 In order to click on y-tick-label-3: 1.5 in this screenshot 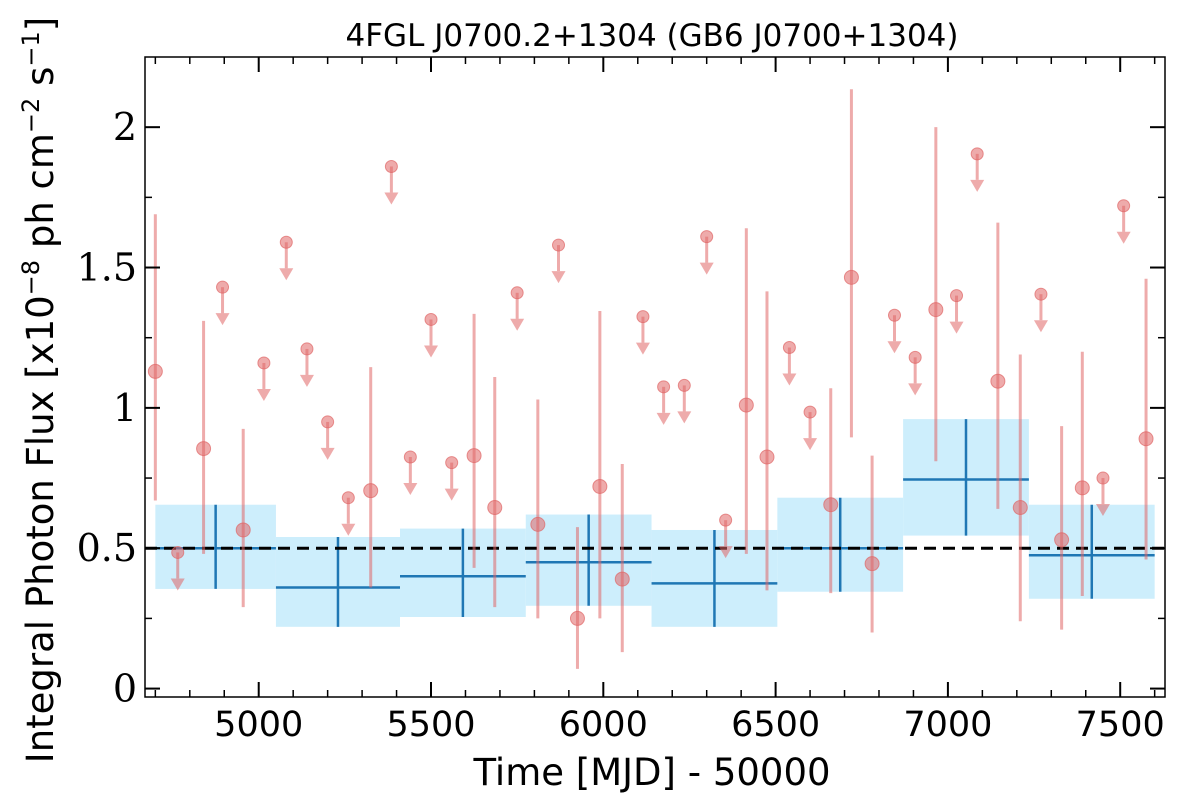, I will do `click(107, 268)`.